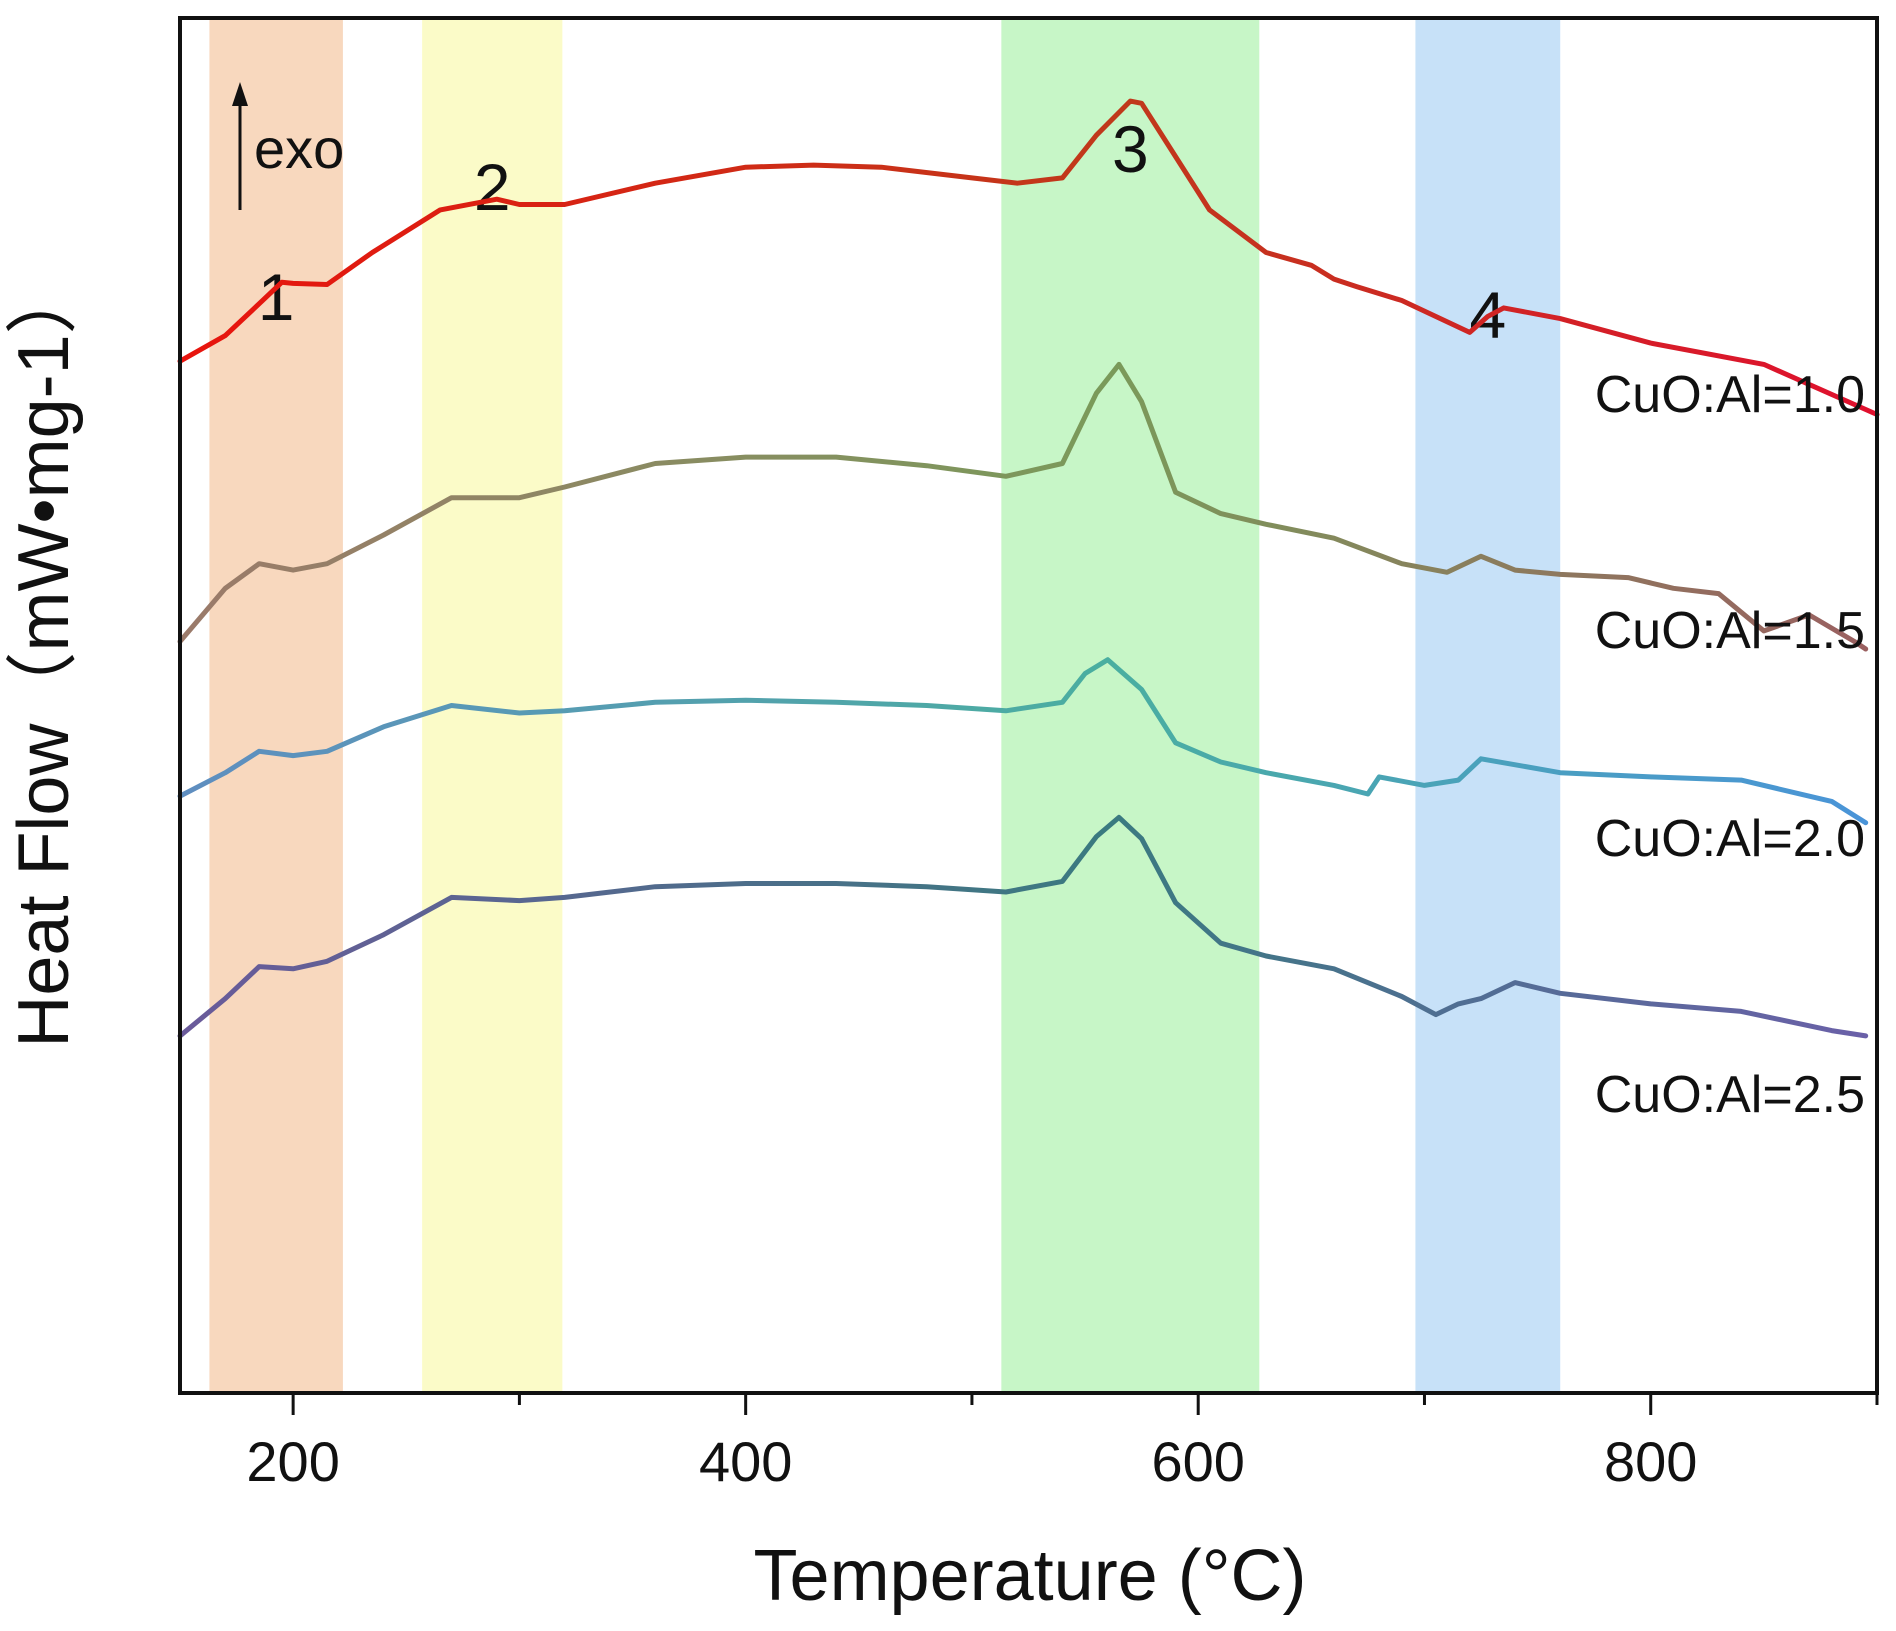 The height and width of the screenshot is (1631, 1896). What do you see at coordinates (1730, 839) in the screenshot?
I see `series-label-3: CuO:Al=2.0` at bounding box center [1730, 839].